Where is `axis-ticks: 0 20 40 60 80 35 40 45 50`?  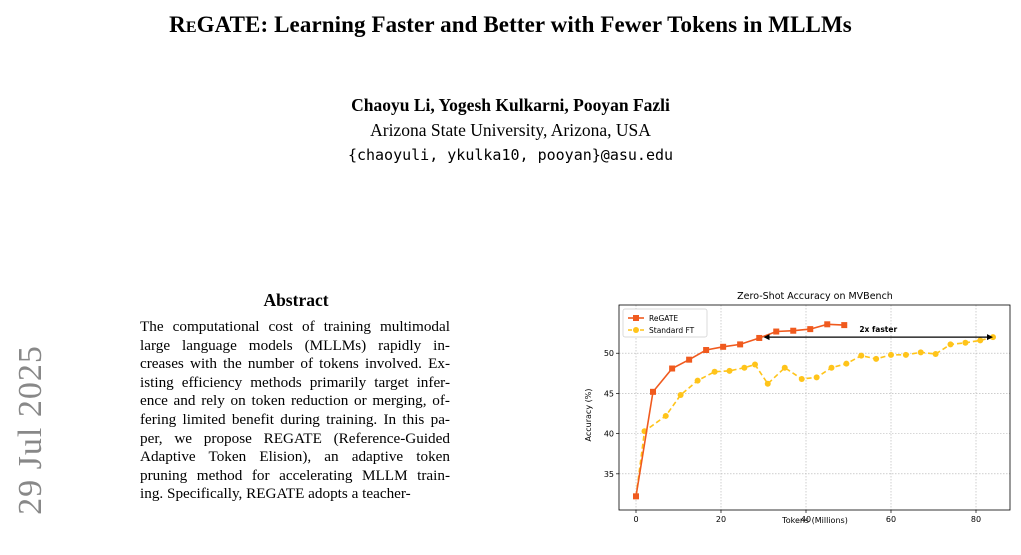 axis-ticks: 0 20 40 60 80 35 40 45 50 is located at coordinates (792, 436).